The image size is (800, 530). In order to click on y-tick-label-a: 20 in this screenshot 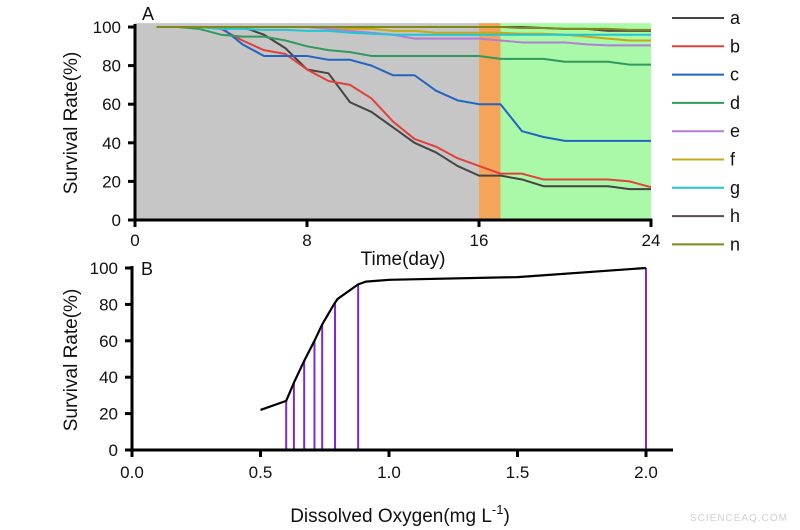, I will do `click(111, 181)`.